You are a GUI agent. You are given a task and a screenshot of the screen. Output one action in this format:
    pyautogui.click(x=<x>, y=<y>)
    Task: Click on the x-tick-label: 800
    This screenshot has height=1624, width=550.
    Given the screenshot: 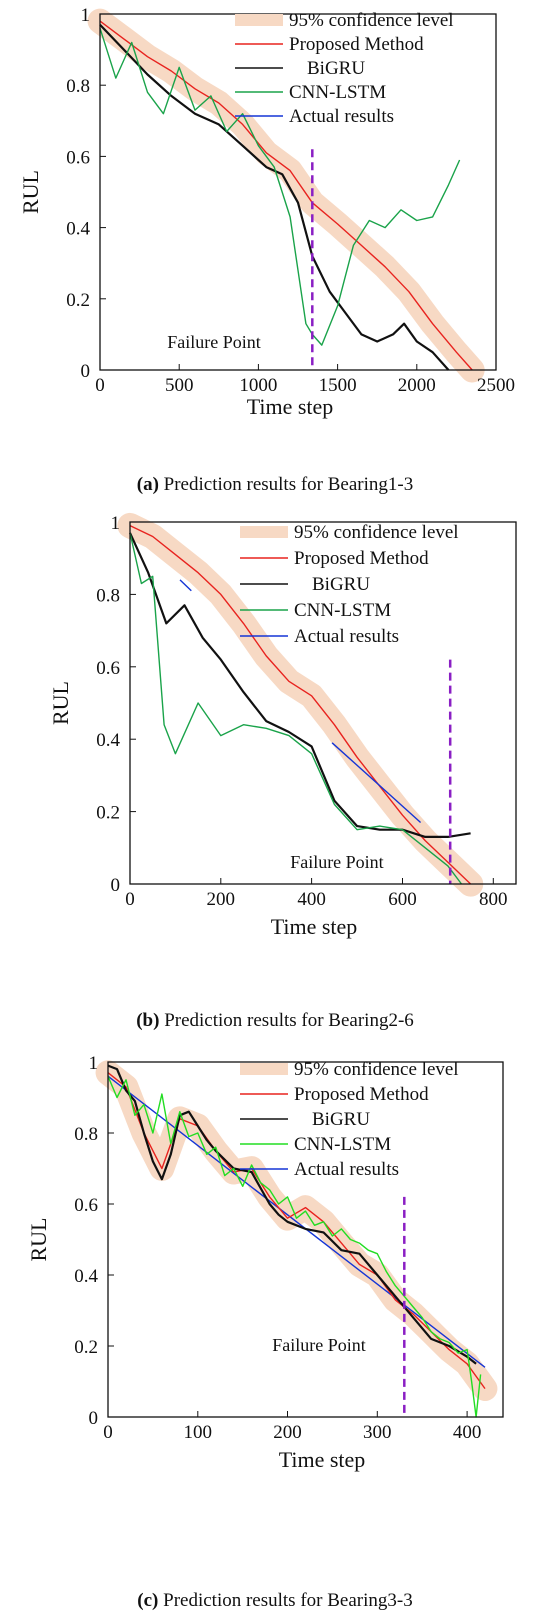 What is the action you would take?
    pyautogui.click(x=493, y=899)
    